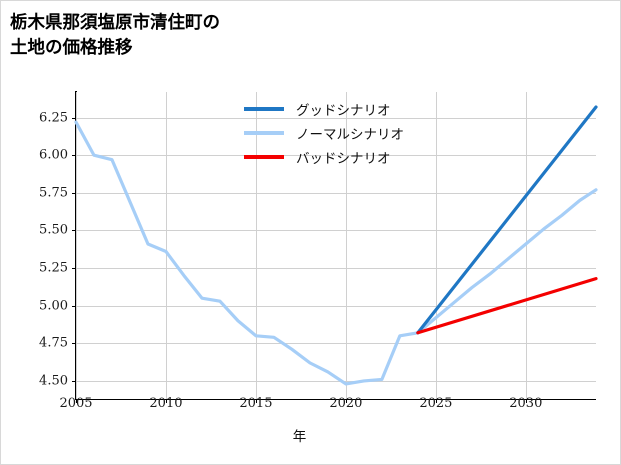 This screenshot has height=465, width=621. I want to click on x-tick-label: 2025, so click(436, 403).